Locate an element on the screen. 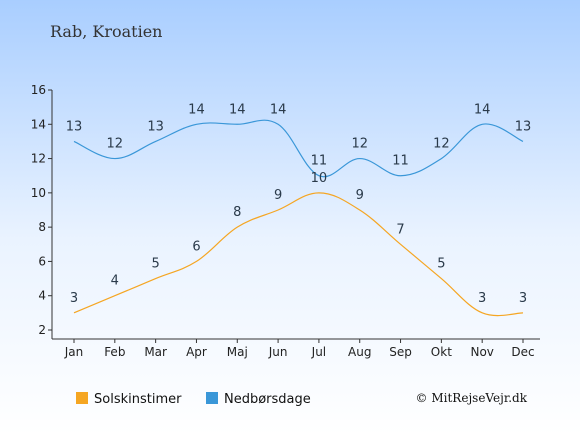  legend-swatch-nedborsdage is located at coordinates (212, 398).